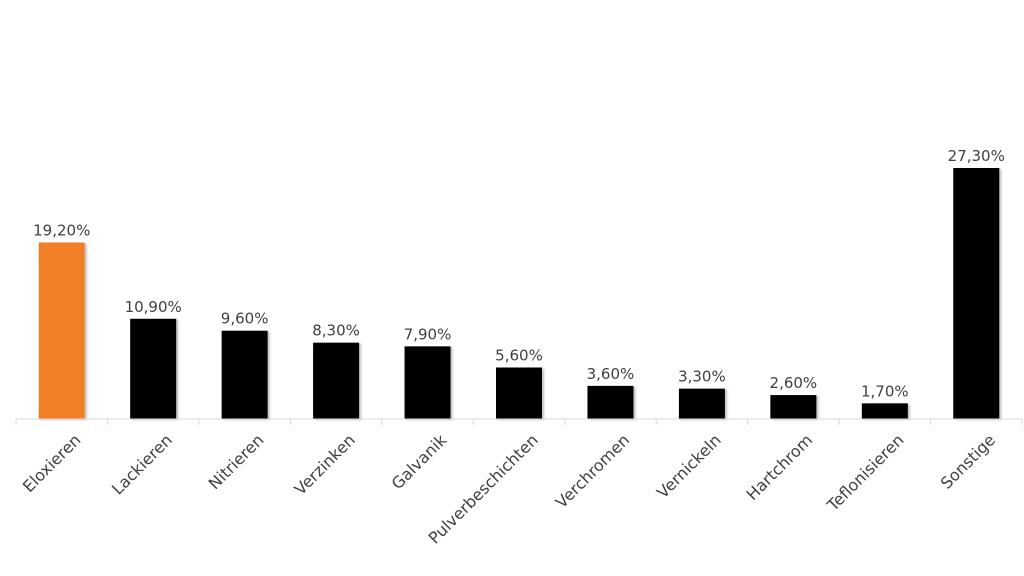  I want to click on data-label: 19,20%, so click(61, 230).